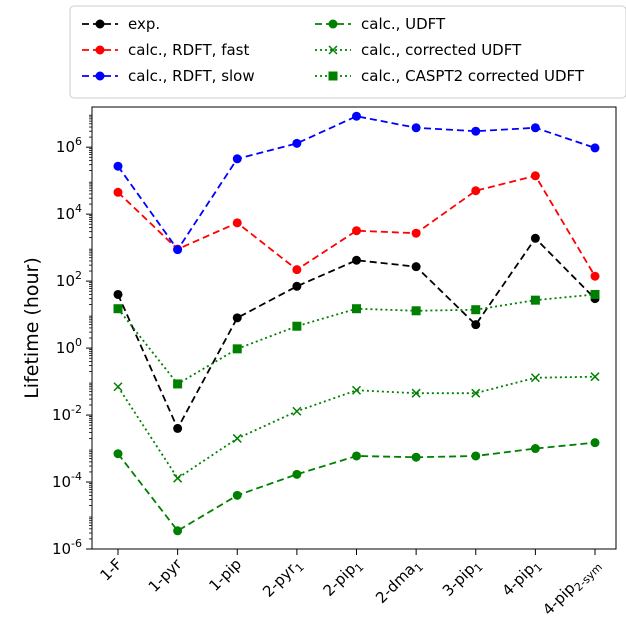 The height and width of the screenshot is (620, 626). What do you see at coordinates (188, 50) in the screenshot?
I see `legend-label: calc., RDFT, fast` at bounding box center [188, 50].